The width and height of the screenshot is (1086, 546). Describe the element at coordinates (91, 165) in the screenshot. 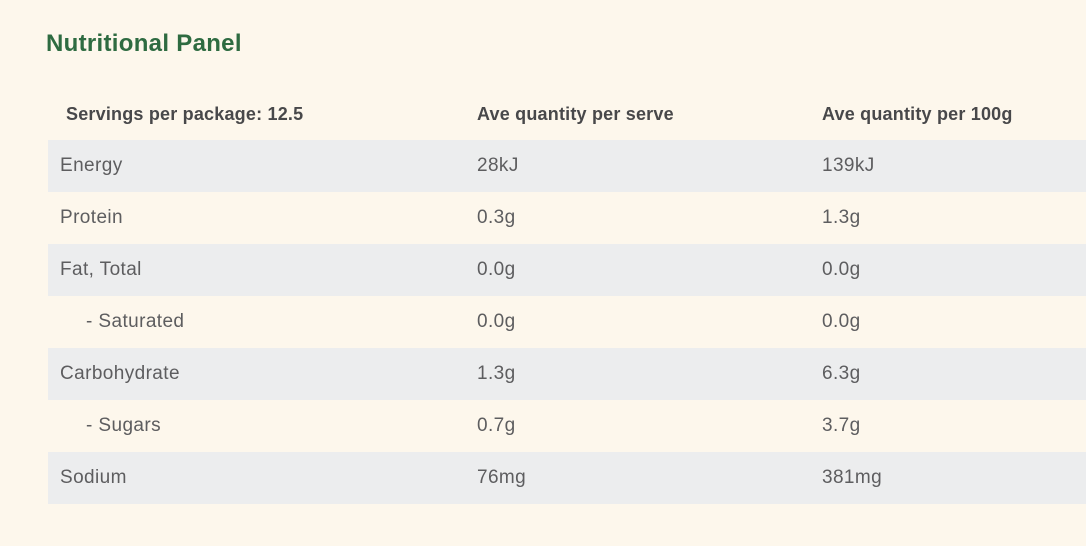

I see `row-label: Energy` at that location.